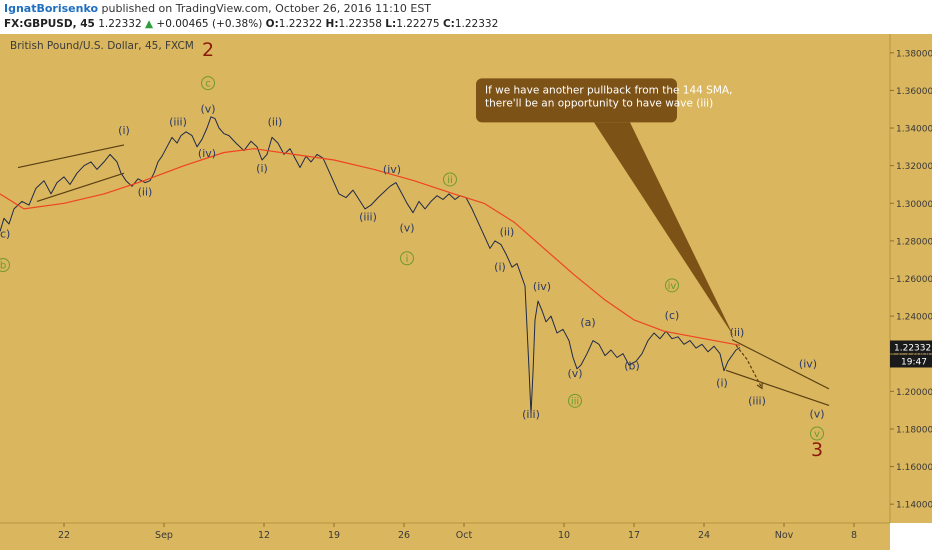 The height and width of the screenshot is (550, 932). Describe the element at coordinates (784, 535) in the screenshot. I see `x-tick-label: Nov` at that location.